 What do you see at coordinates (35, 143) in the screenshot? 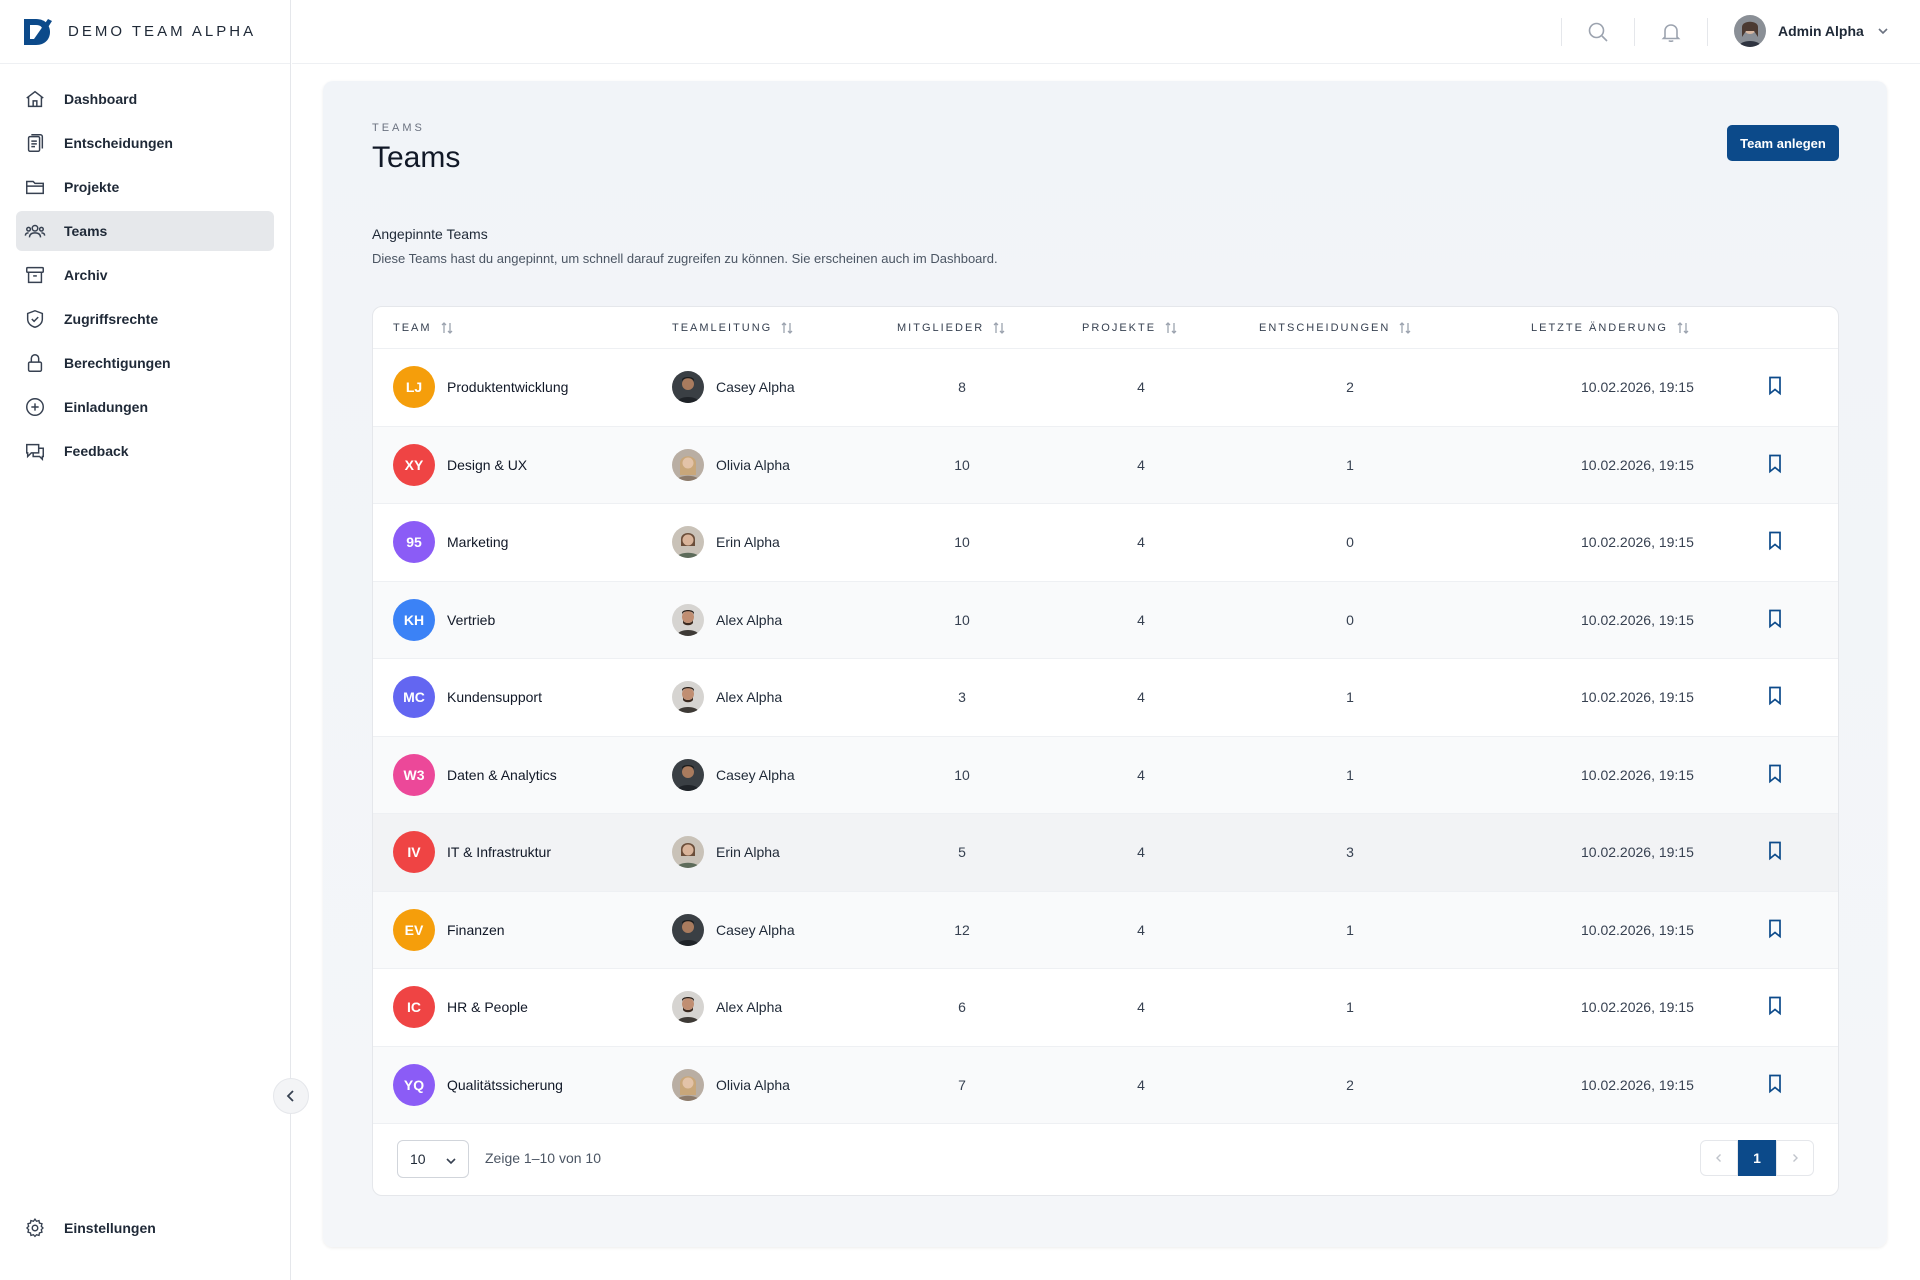
I see `clipboard-icon` at bounding box center [35, 143].